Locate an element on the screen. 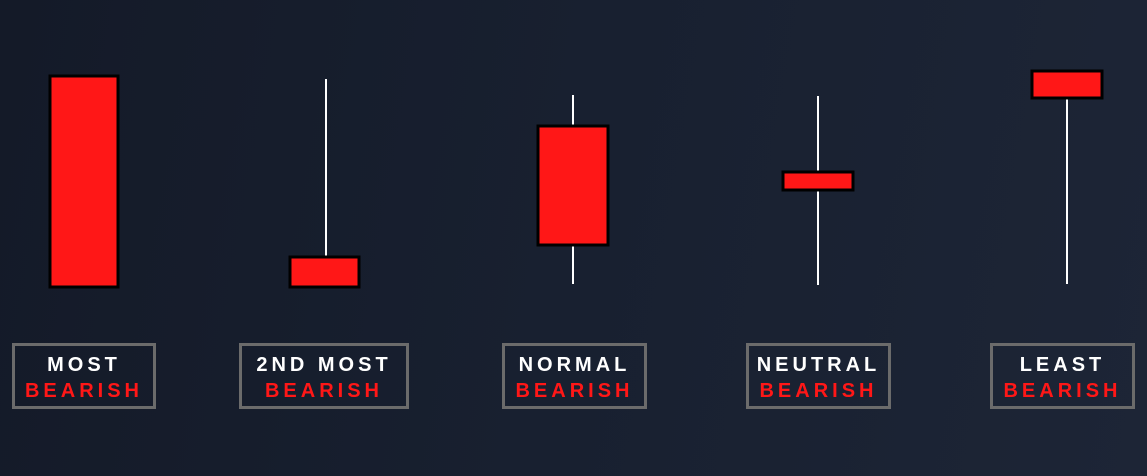 This screenshot has height=476, width=1147. label-line1: NORMAL is located at coordinates (574, 365).